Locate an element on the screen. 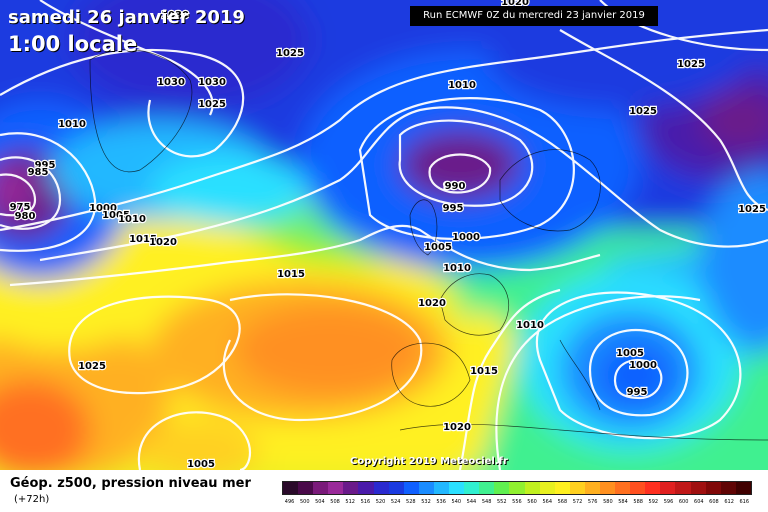 The image size is (768, 512). color-scale-tick: 524 is located at coordinates (395, 502).